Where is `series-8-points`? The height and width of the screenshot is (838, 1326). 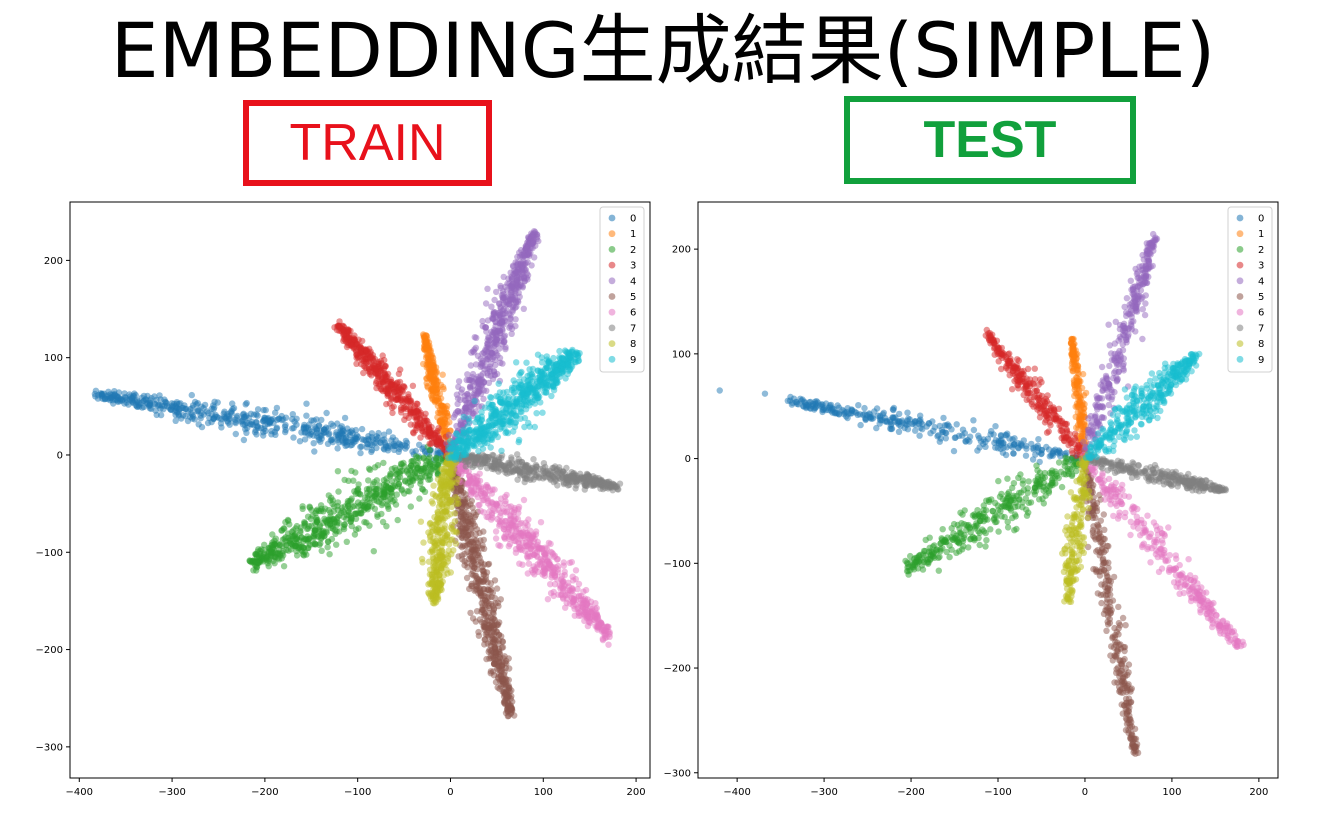 series-8-points is located at coordinates (439, 529).